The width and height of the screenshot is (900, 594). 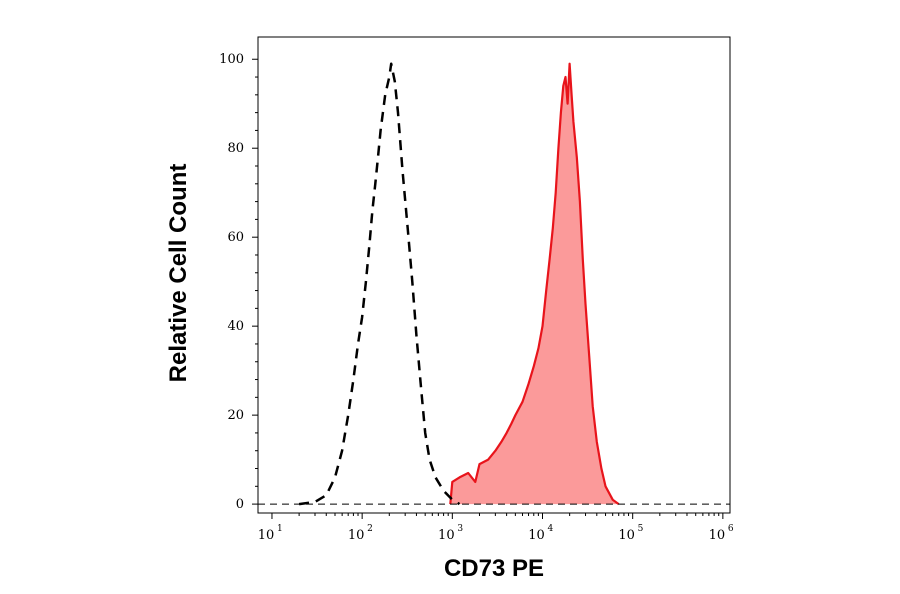 I want to click on y-axis-title: Relative Cell Count, so click(x=178, y=273).